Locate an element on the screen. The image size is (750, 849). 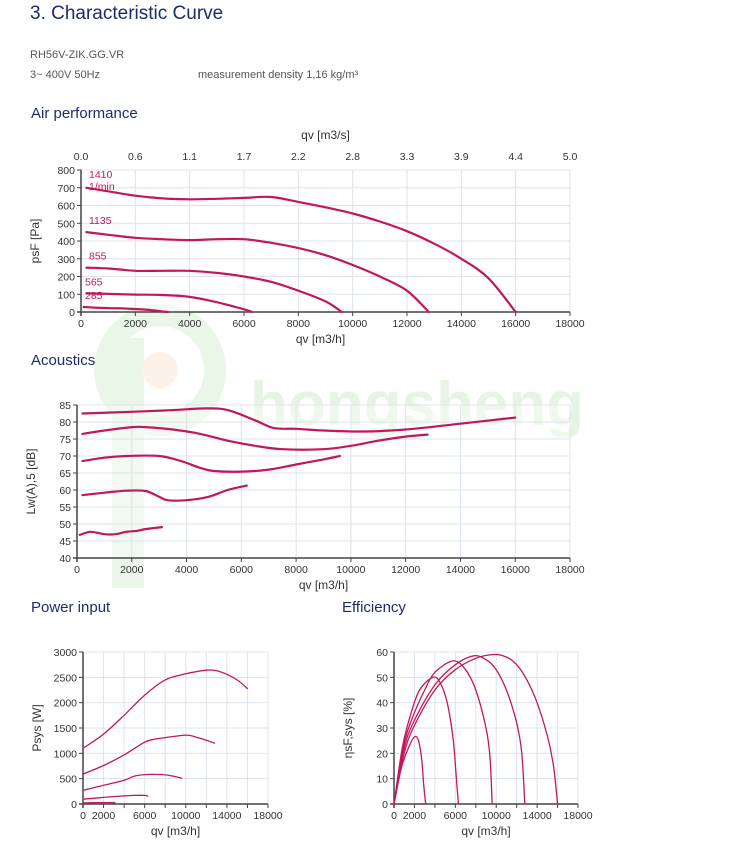
y-tick-label: 600 is located at coordinates (66, 207).